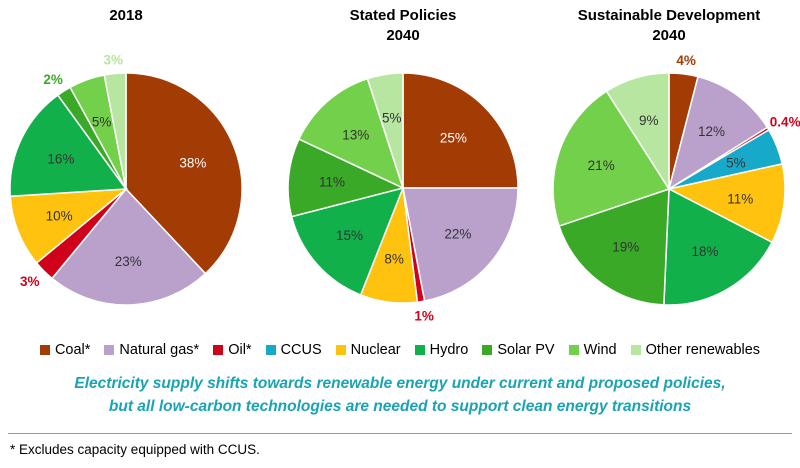  I want to click on slice-label: 16%, so click(60, 158).